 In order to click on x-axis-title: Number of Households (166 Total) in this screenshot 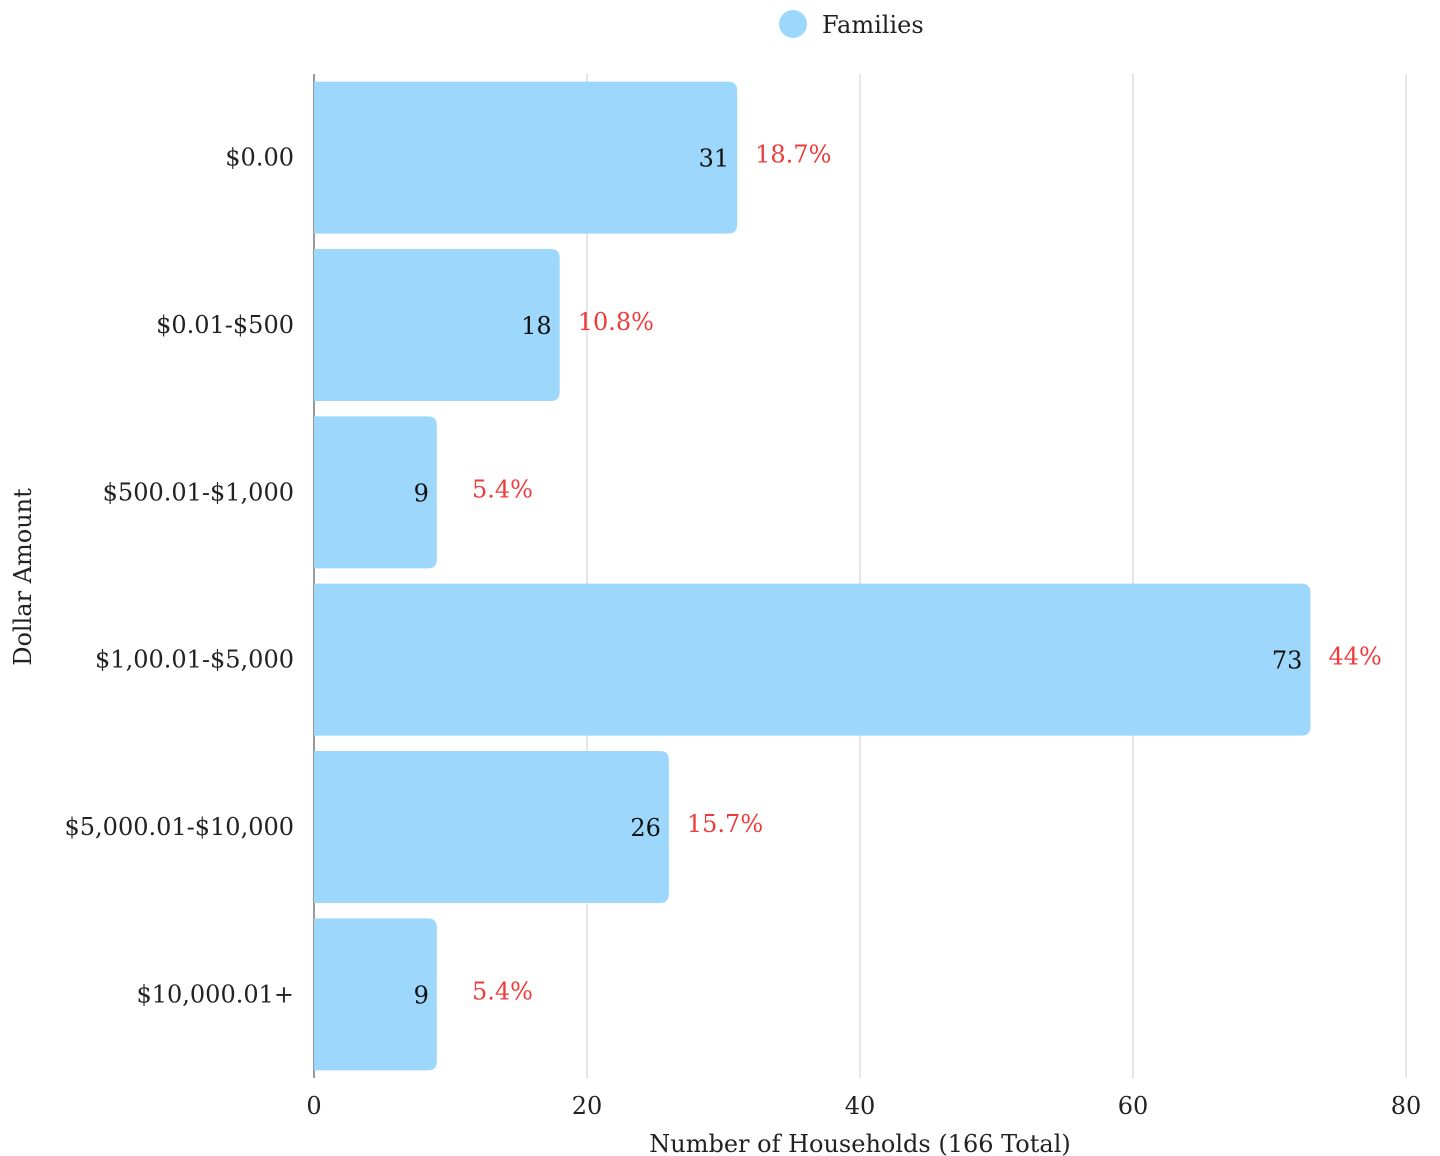, I will do `click(859, 1143)`.